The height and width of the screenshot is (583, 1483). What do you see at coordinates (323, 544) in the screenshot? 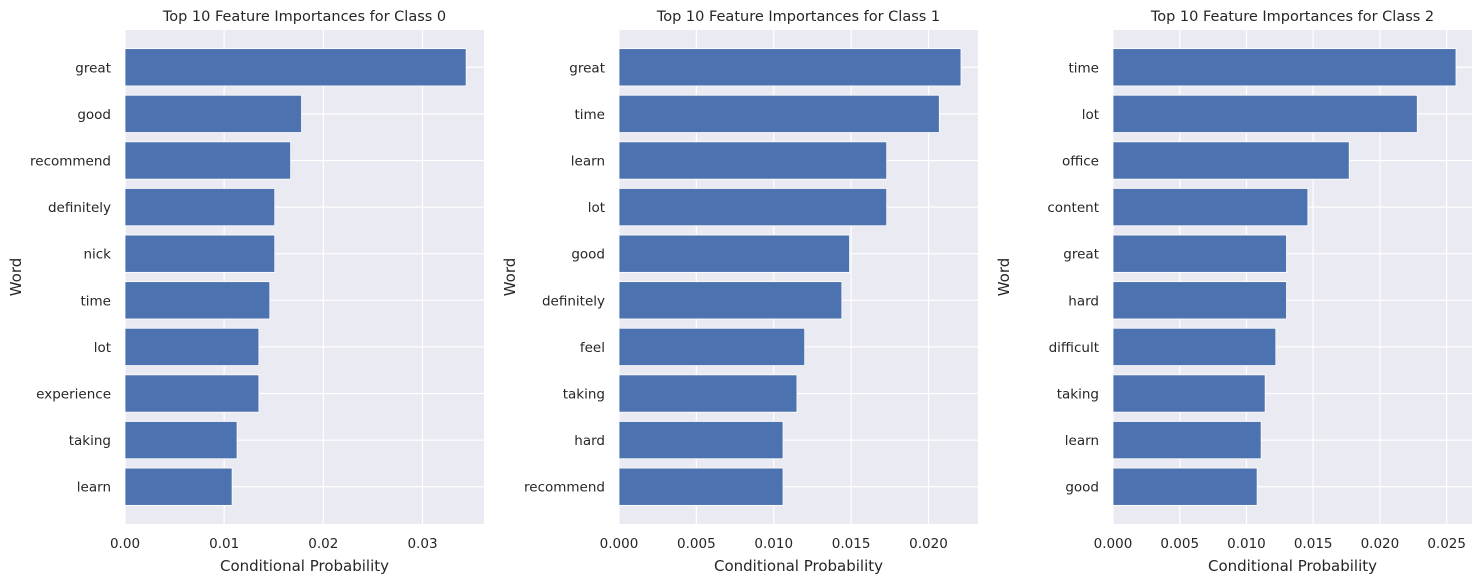
I see `x-tick-label: 0.02` at bounding box center [323, 544].